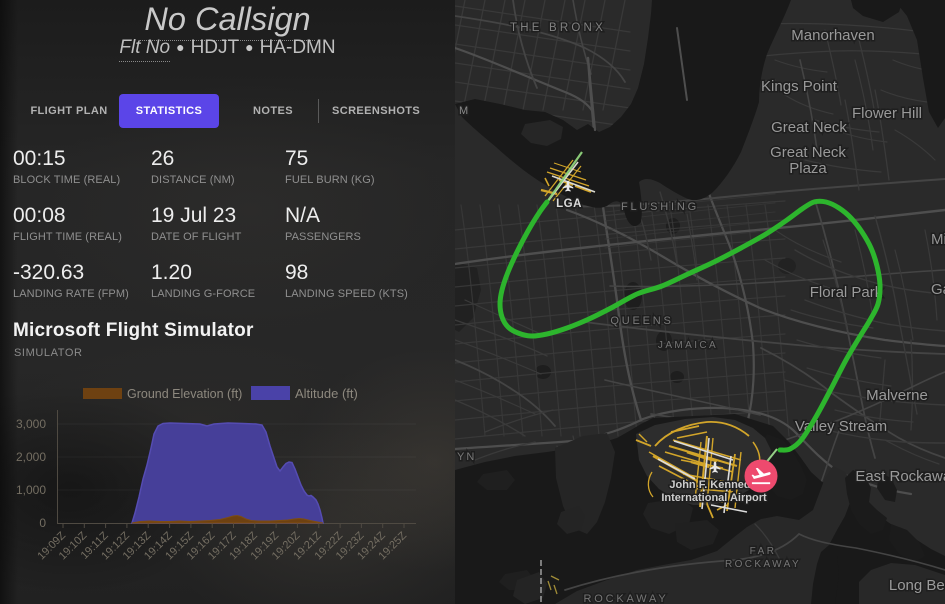 The width and height of the screenshot is (945, 604). Describe the element at coordinates (326, 393) in the screenshot. I see `svg-text: Altitude (ft)` at that location.